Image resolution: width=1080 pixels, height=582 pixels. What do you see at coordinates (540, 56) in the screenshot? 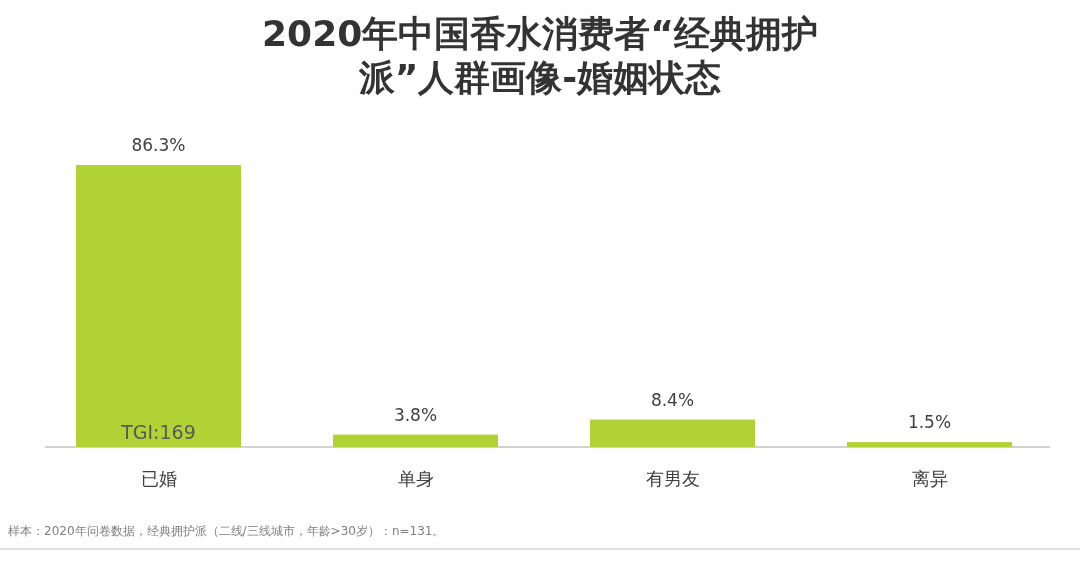
I see `chart-title: 2020年中国香水消费者“经典拥护派”人群画像-婚姻状态` at bounding box center [540, 56].